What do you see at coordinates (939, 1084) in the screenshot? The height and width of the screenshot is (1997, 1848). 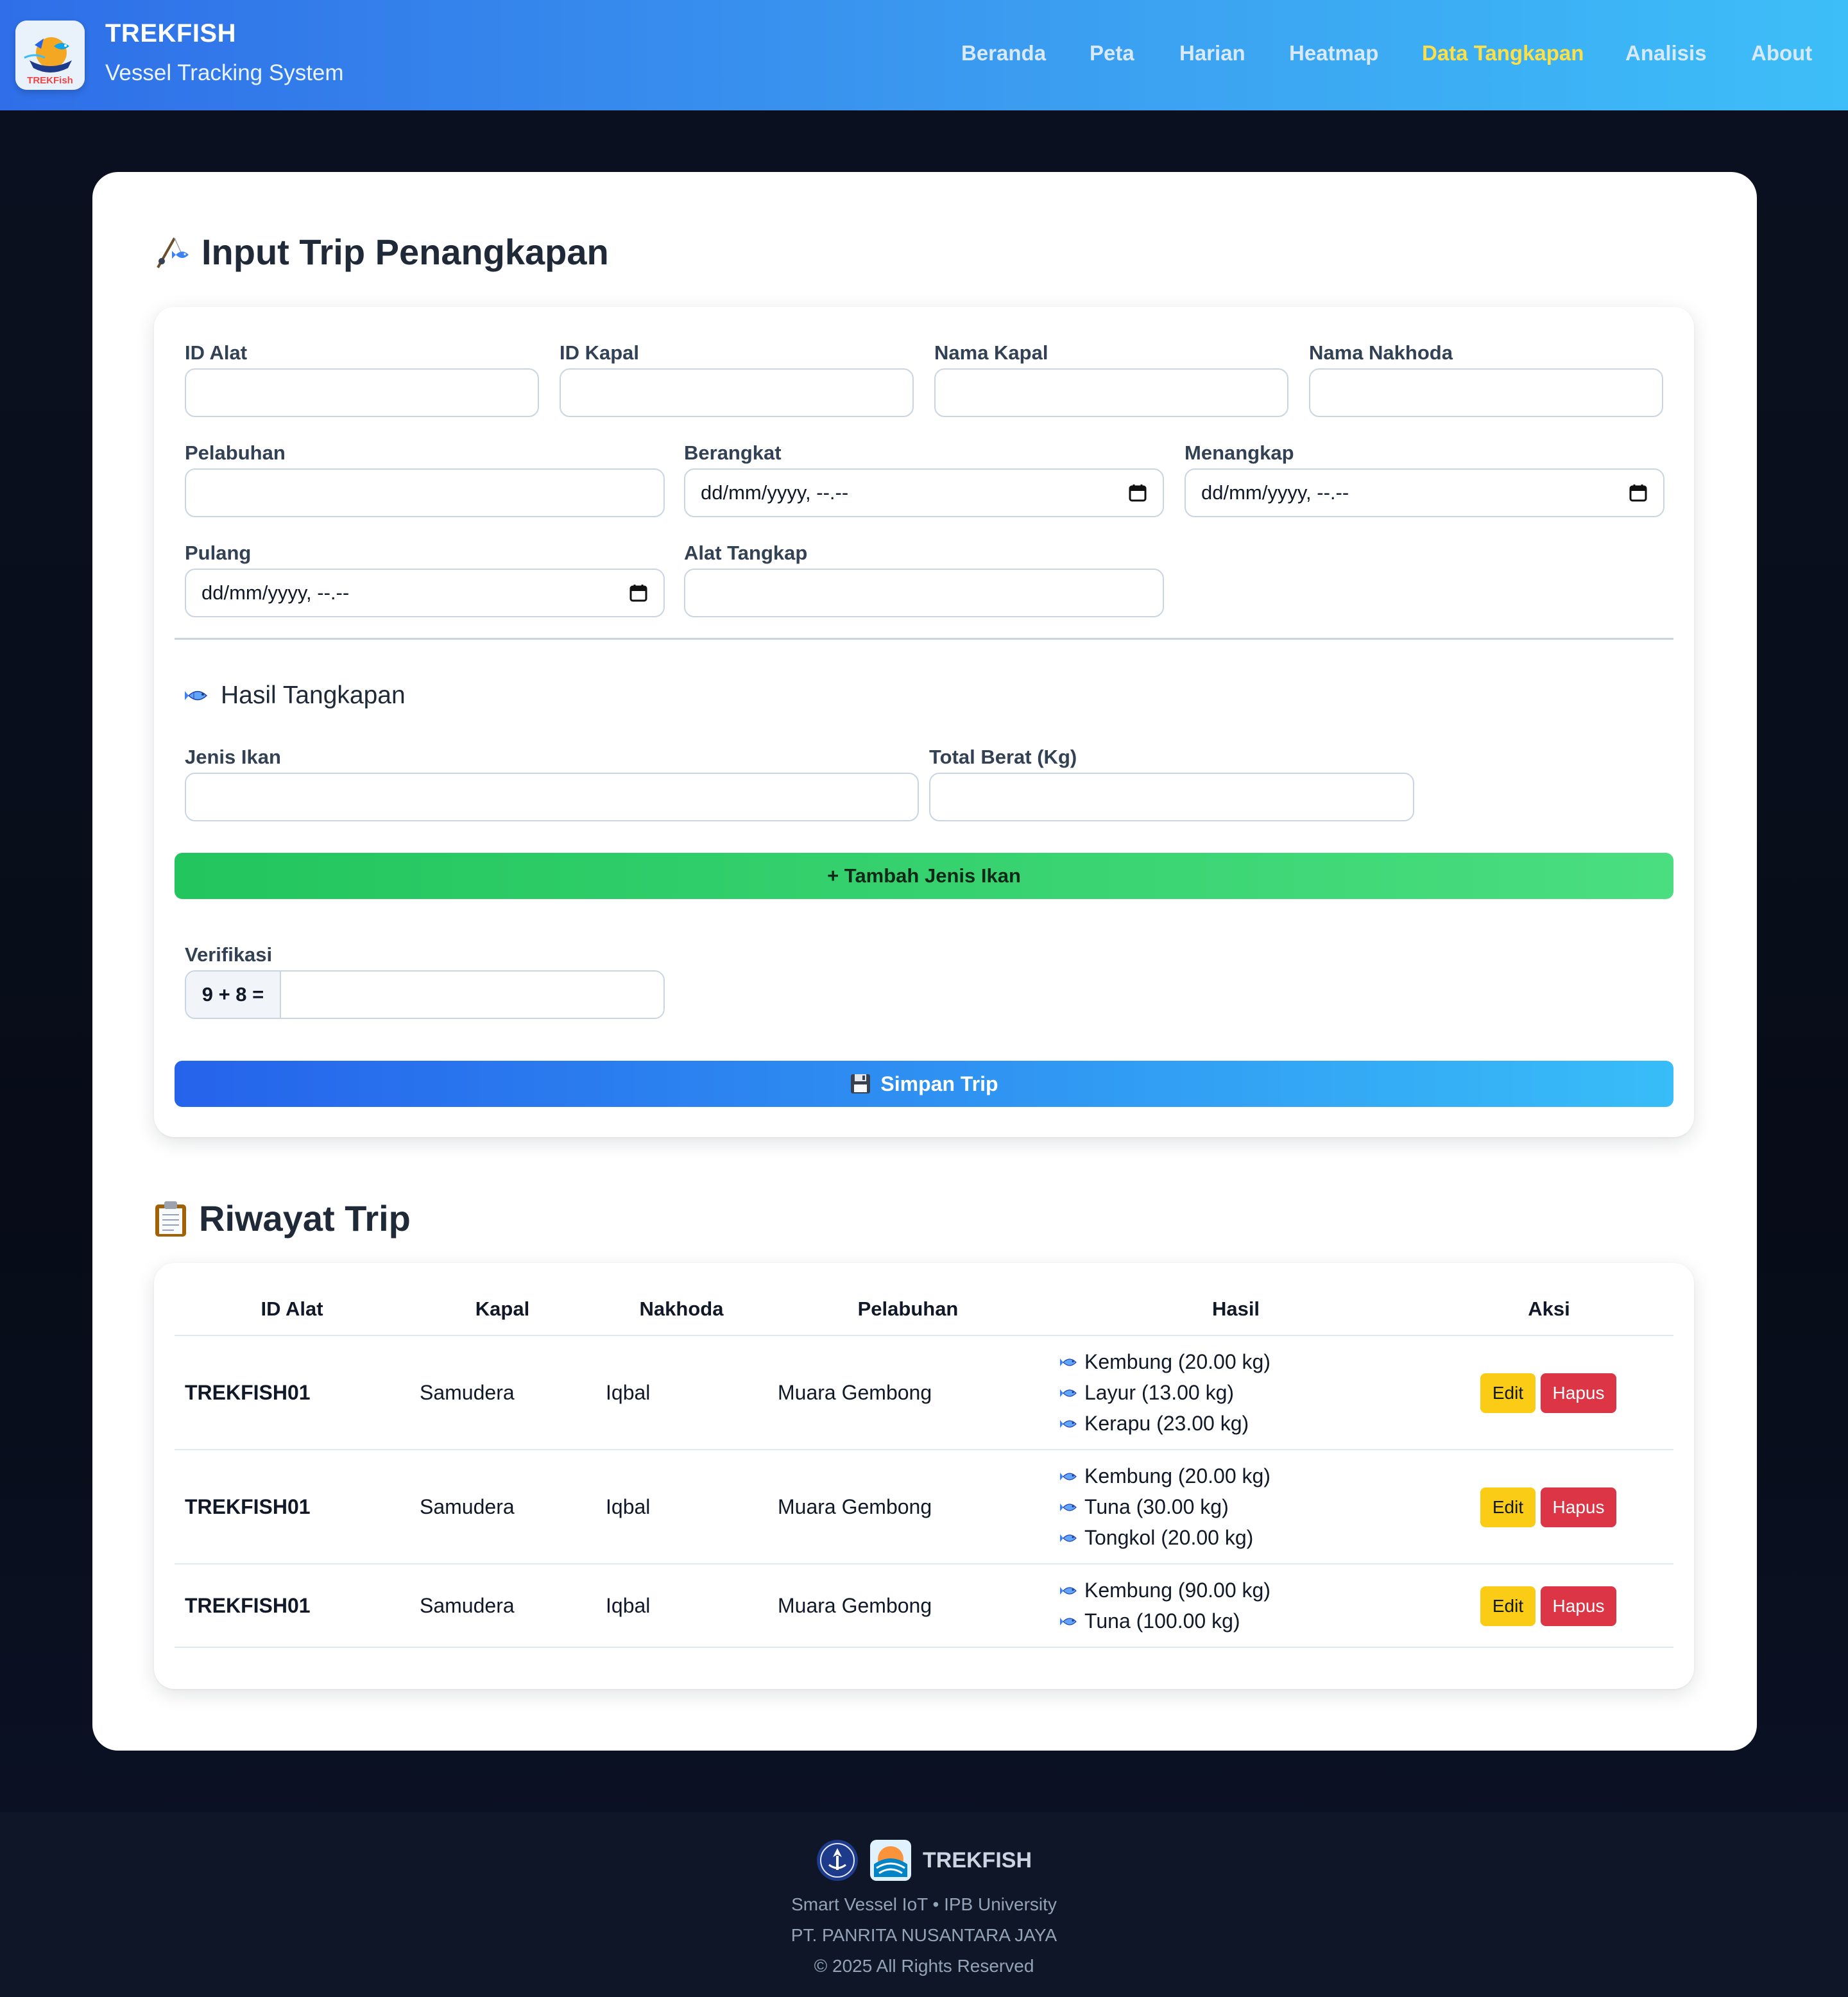 I see `save-trip-label: Simpan Trip` at bounding box center [939, 1084].